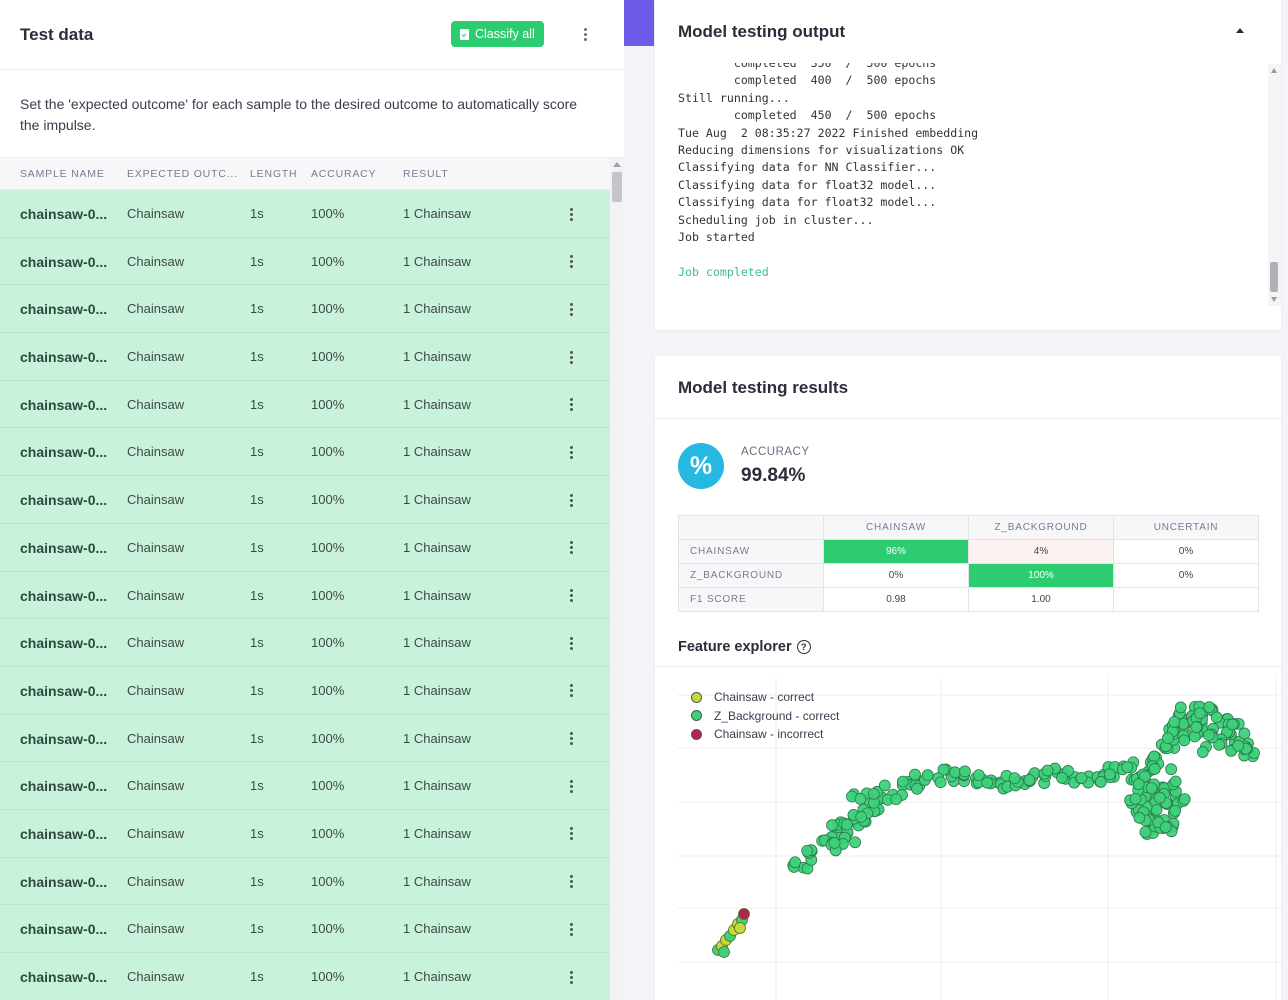 The image size is (1288, 1000). What do you see at coordinates (617, 187) in the screenshot?
I see `scrollbar-thumb` at bounding box center [617, 187].